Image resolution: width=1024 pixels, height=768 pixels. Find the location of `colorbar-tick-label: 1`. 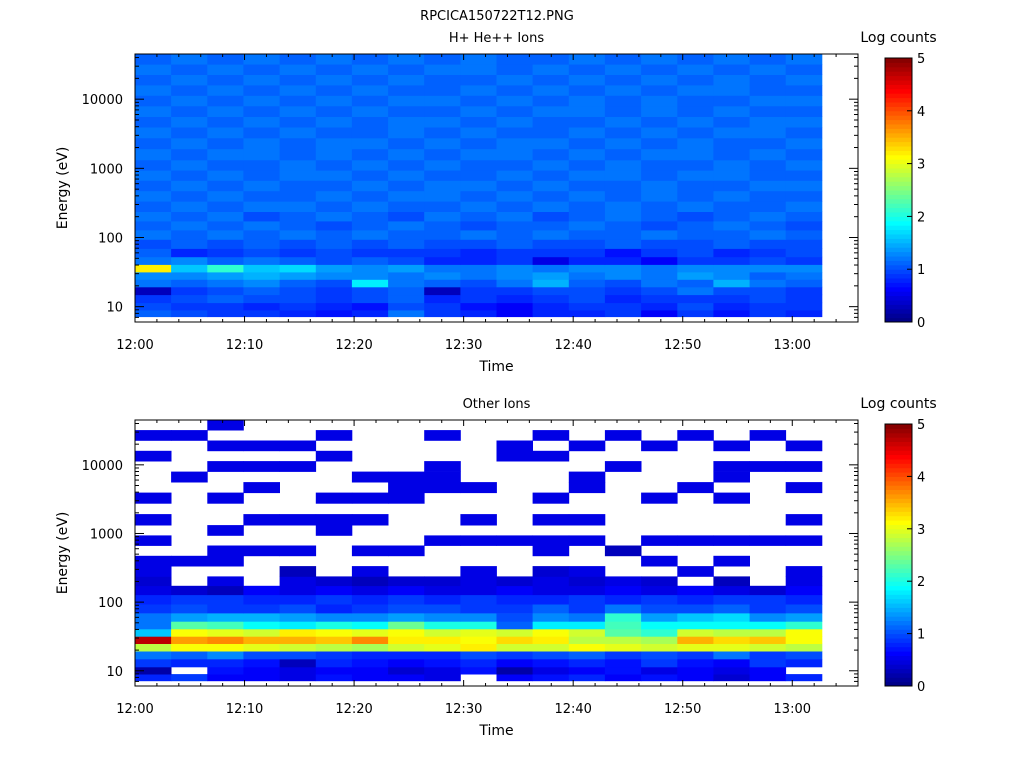

colorbar-tick-label: 1 is located at coordinates (921, 635).